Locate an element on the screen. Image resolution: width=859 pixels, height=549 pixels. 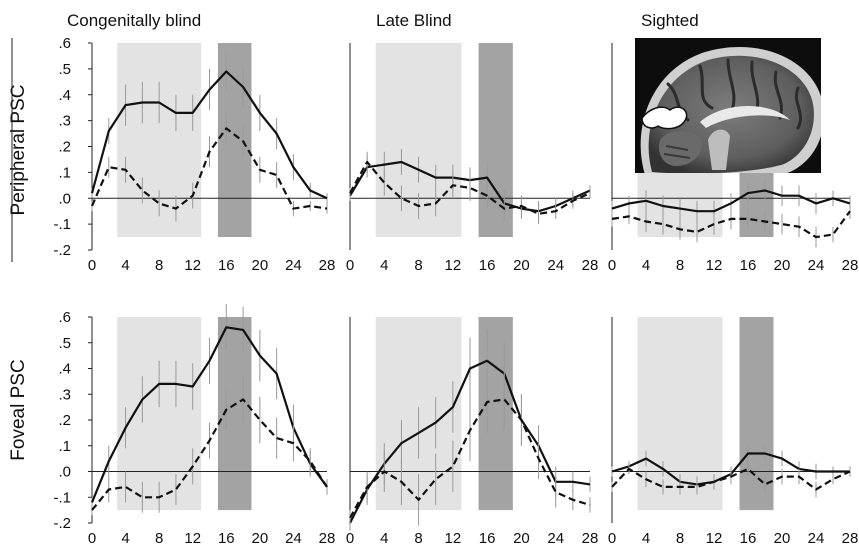
foveal-congenitally-blind-panel: .6 .5 .4 .3 .2 .1 .0 -.1 -.2 0 4 8 12 16 20 24 28 is located at coordinates (194, 425).